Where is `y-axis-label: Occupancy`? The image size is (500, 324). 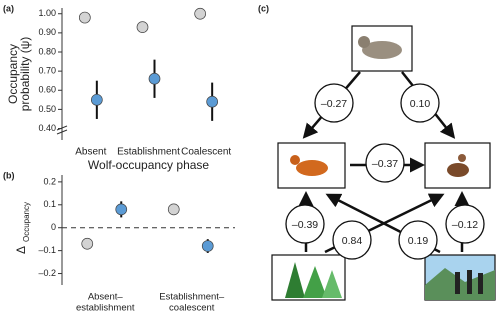
y-axis-label: Occupancy is located at coordinates (13, 74).